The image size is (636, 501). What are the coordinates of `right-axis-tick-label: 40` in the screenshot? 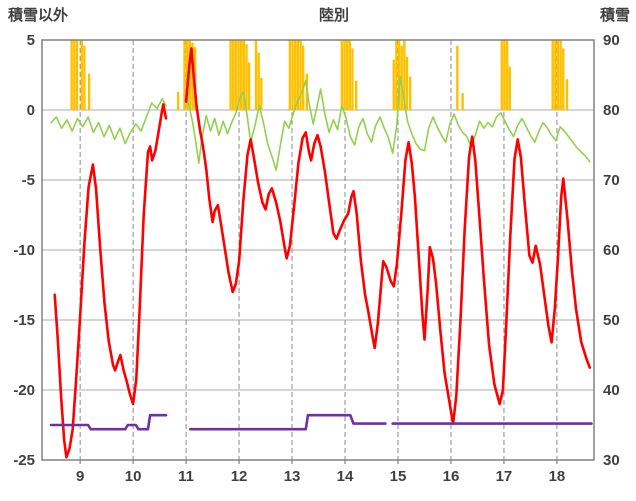 It's located at (611, 390).